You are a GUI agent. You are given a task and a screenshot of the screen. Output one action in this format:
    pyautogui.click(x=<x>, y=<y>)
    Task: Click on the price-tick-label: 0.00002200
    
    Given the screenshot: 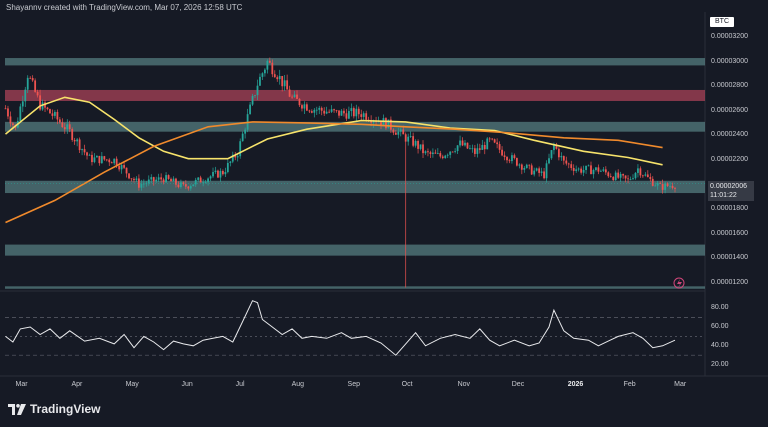 What is the action you would take?
    pyautogui.click(x=729, y=159)
    